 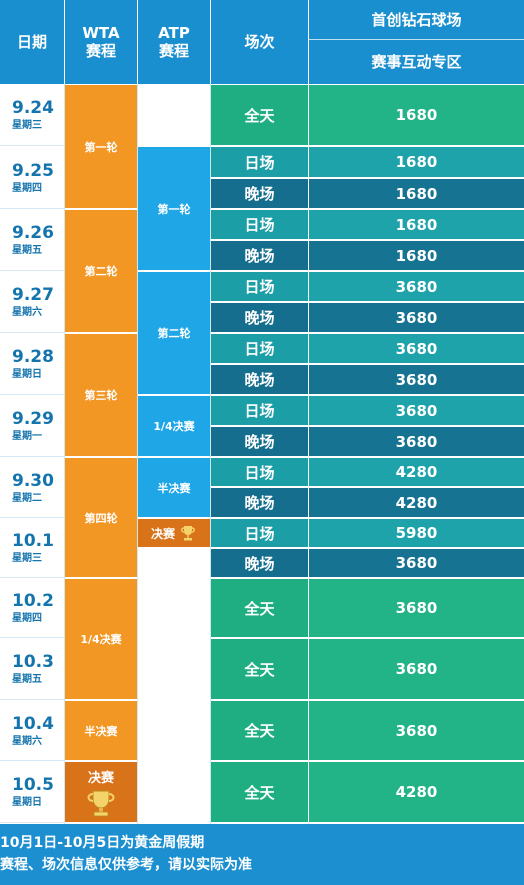 I want to click on header-atp-line1: ATP, so click(x=174, y=33).